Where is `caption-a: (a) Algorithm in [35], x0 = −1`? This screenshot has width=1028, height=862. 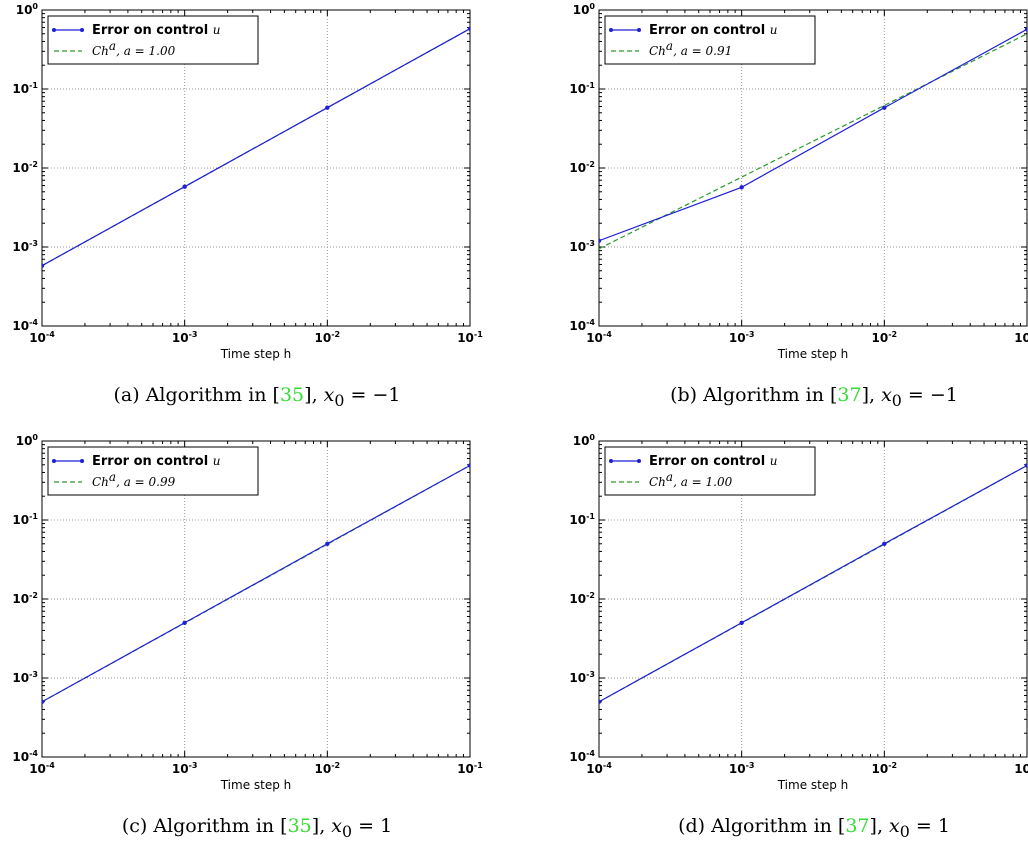
caption-a: (a) Algorithm in [35], x0 = −1 is located at coordinates (257, 397).